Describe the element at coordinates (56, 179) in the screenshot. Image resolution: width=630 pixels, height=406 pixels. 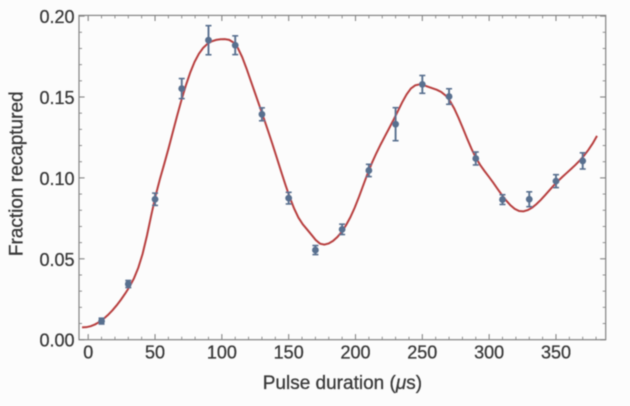
I see `svg-text: 0.10` at that location.